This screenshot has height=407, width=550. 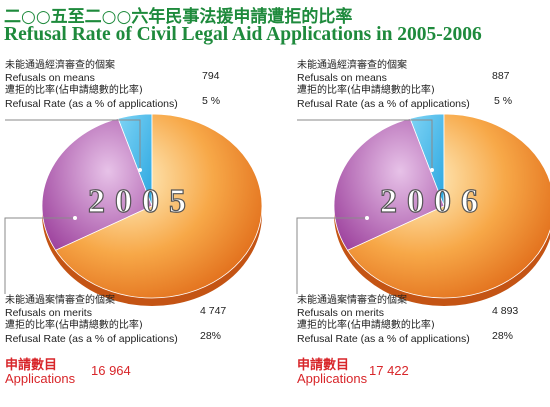 What do you see at coordinates (178, 17) in the screenshot?
I see `chart-title-chinese: 二○○五至二○○六年民事法援申請遭拒的比率` at bounding box center [178, 17].